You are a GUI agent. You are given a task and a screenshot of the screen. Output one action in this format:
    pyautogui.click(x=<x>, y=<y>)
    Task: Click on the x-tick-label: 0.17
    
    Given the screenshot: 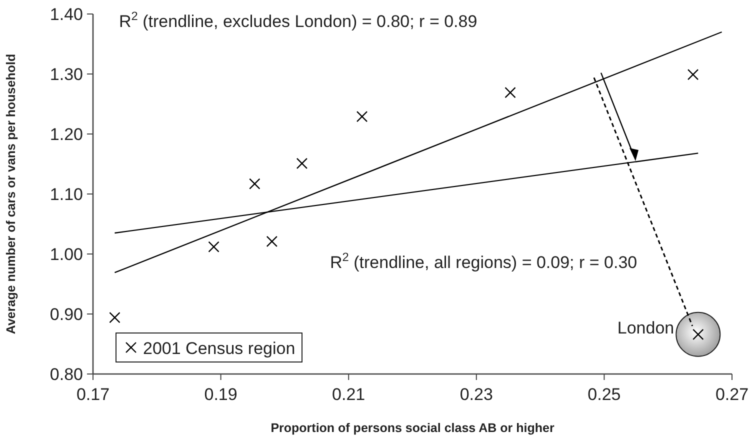 What is the action you would take?
    pyautogui.click(x=93, y=394)
    